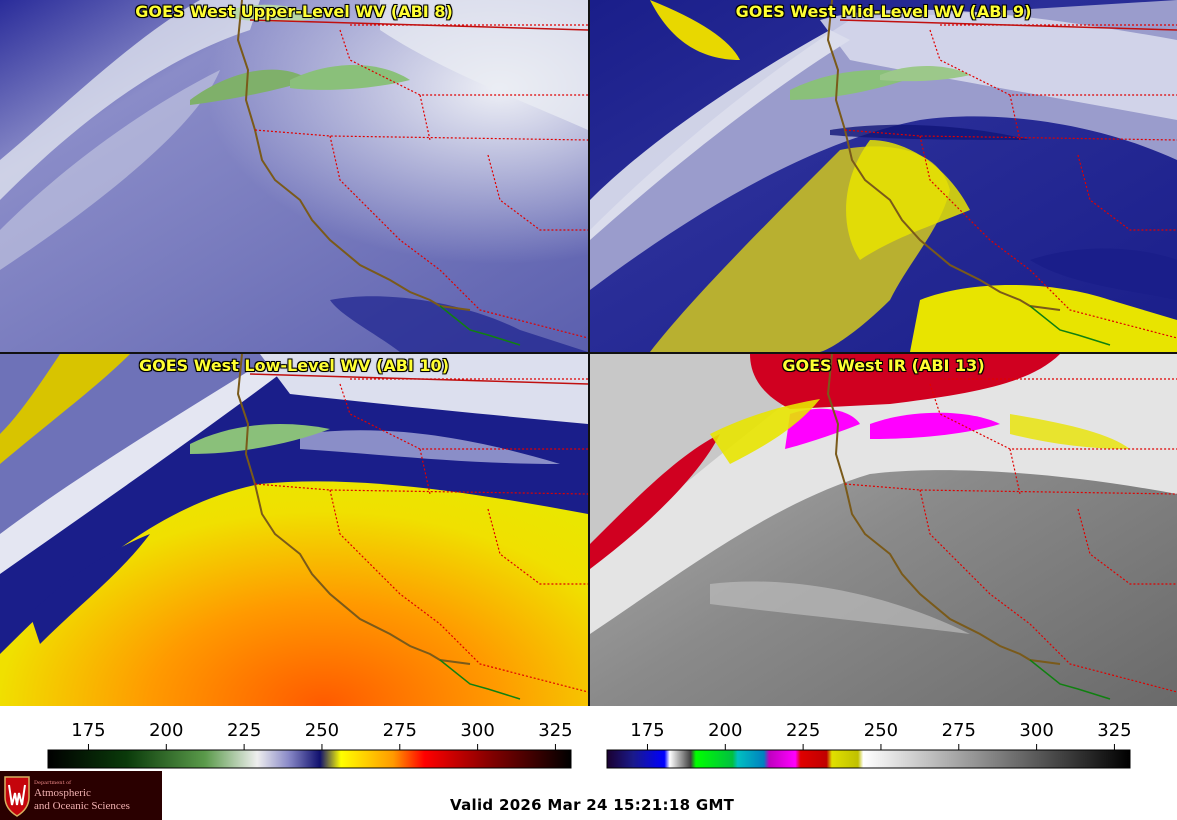  I want to click on colorbar-ir-tick-label: 250, so click(881, 730).